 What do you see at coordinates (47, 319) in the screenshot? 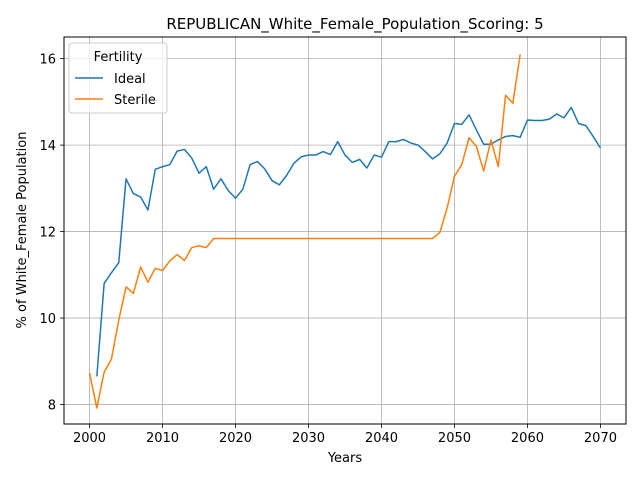
I see `y-tick-label: 10` at bounding box center [47, 319].